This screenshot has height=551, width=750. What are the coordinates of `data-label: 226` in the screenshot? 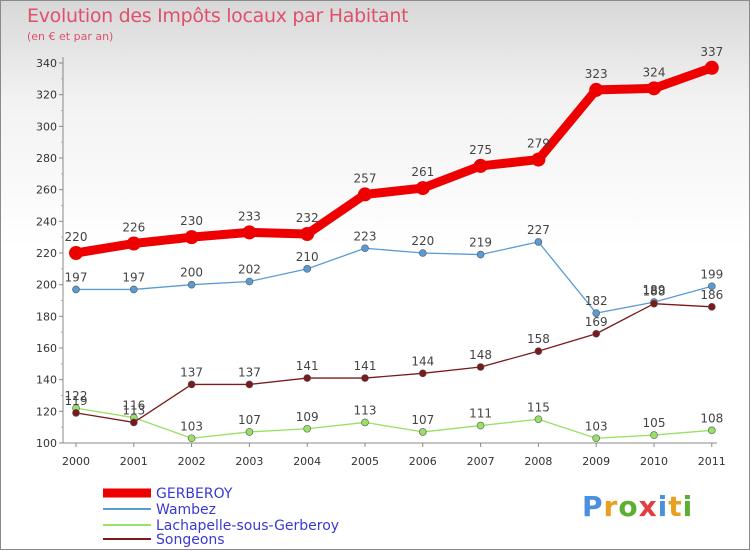 It's located at (133, 228).